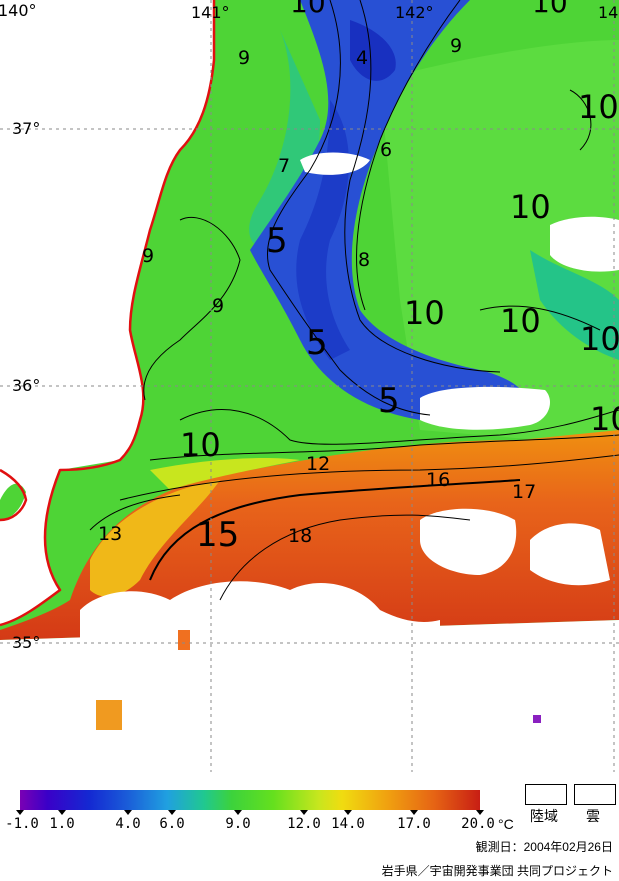 The image size is (619, 881). What do you see at coordinates (318, 464) in the screenshot?
I see `isotherm-label: 12` at bounding box center [318, 464].